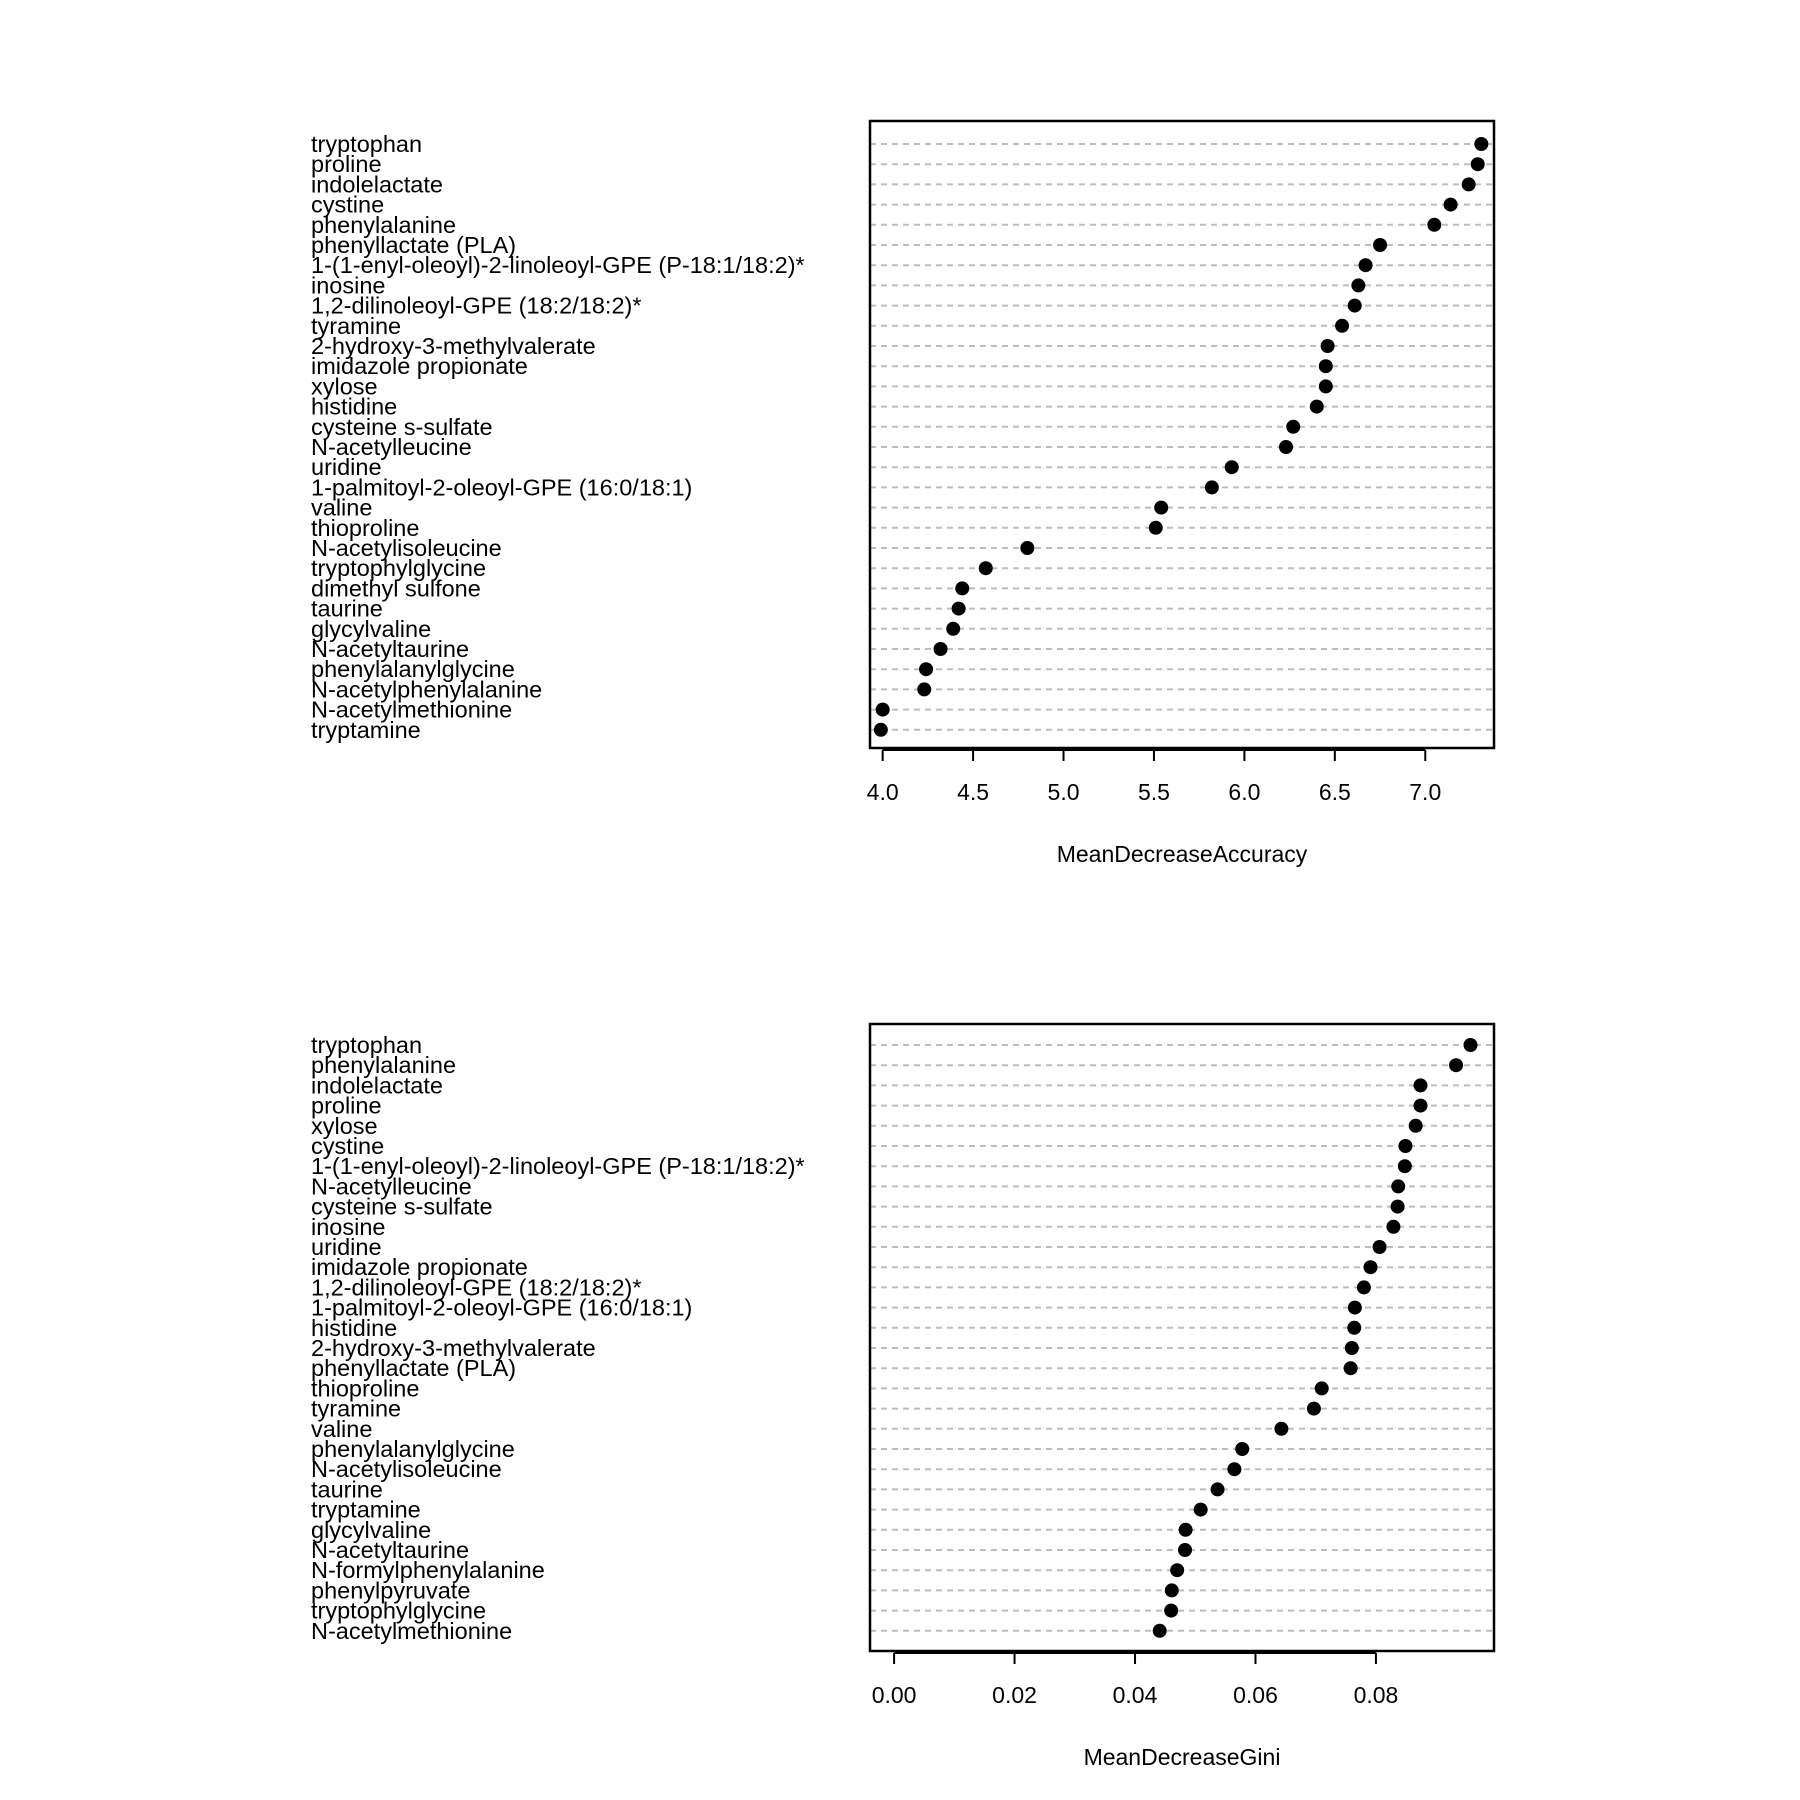 Image resolution: width=1800 pixels, height=1800 pixels. Describe the element at coordinates (1376, 1695) in the screenshot. I see `x-tick-label: 0.08` at that location.